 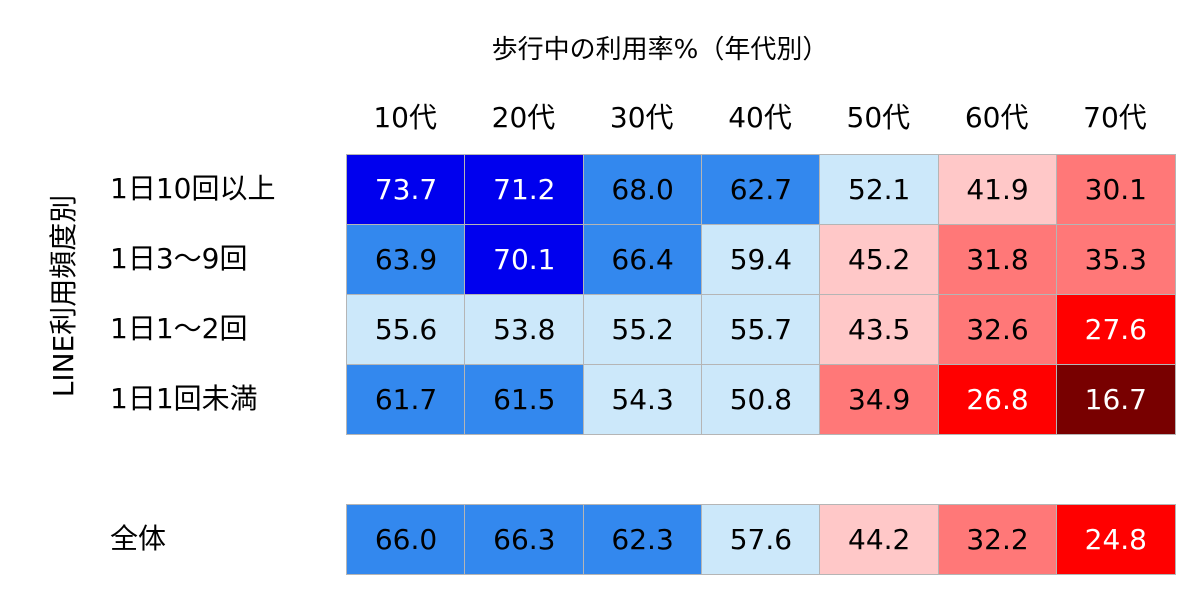 What do you see at coordinates (997, 539) in the screenshot?
I see `heatmap-cell: 32.2` at bounding box center [997, 539].